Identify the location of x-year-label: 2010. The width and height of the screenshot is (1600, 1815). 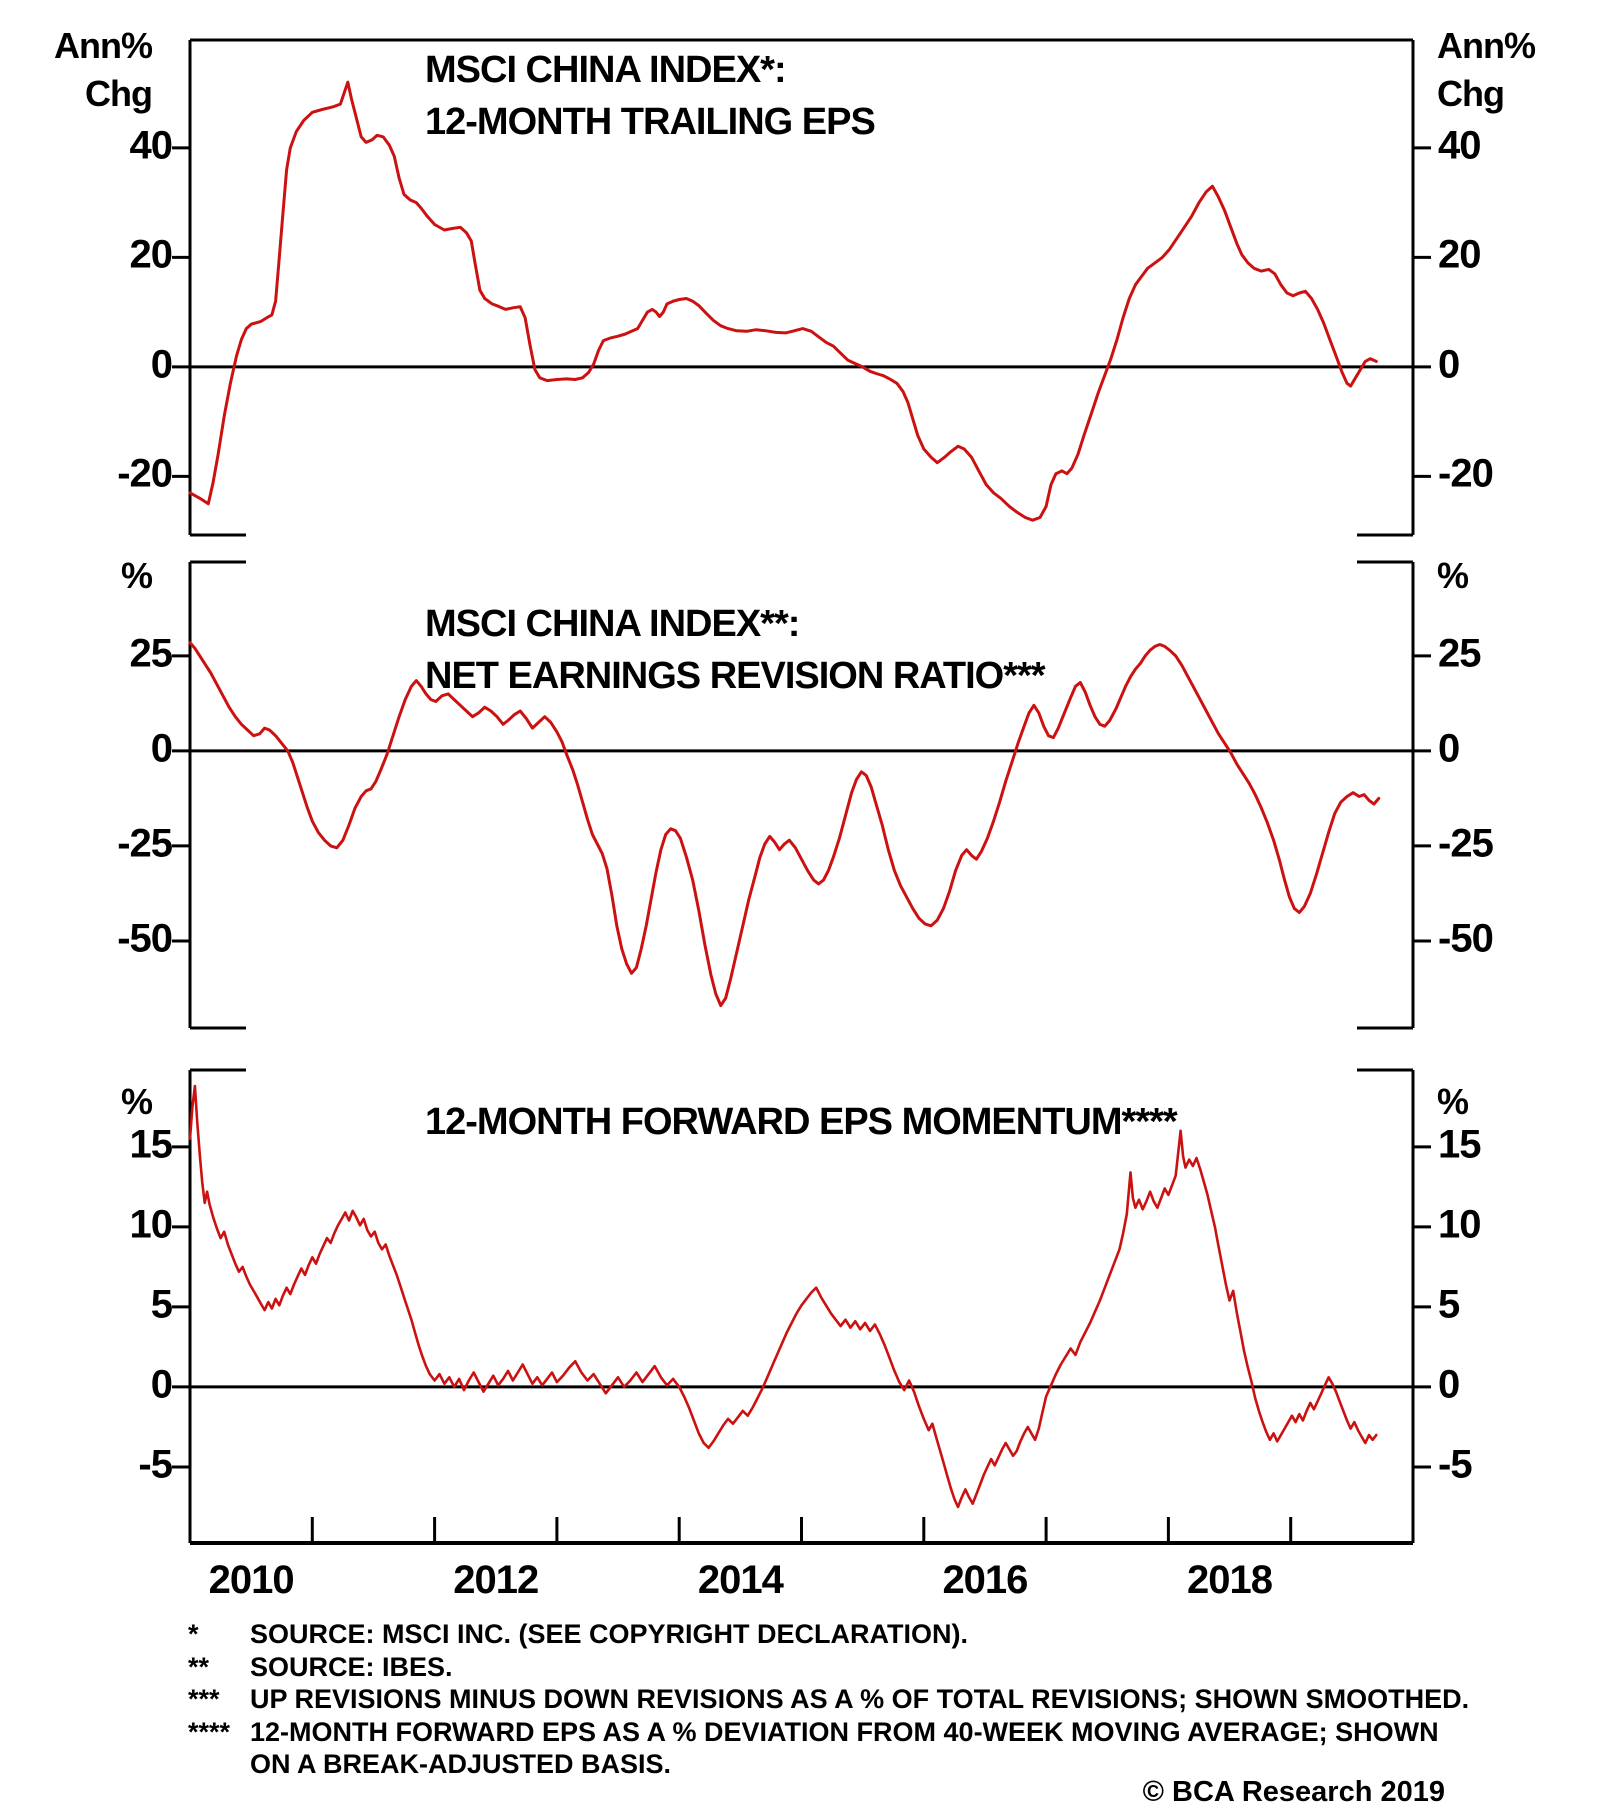
(251, 1580).